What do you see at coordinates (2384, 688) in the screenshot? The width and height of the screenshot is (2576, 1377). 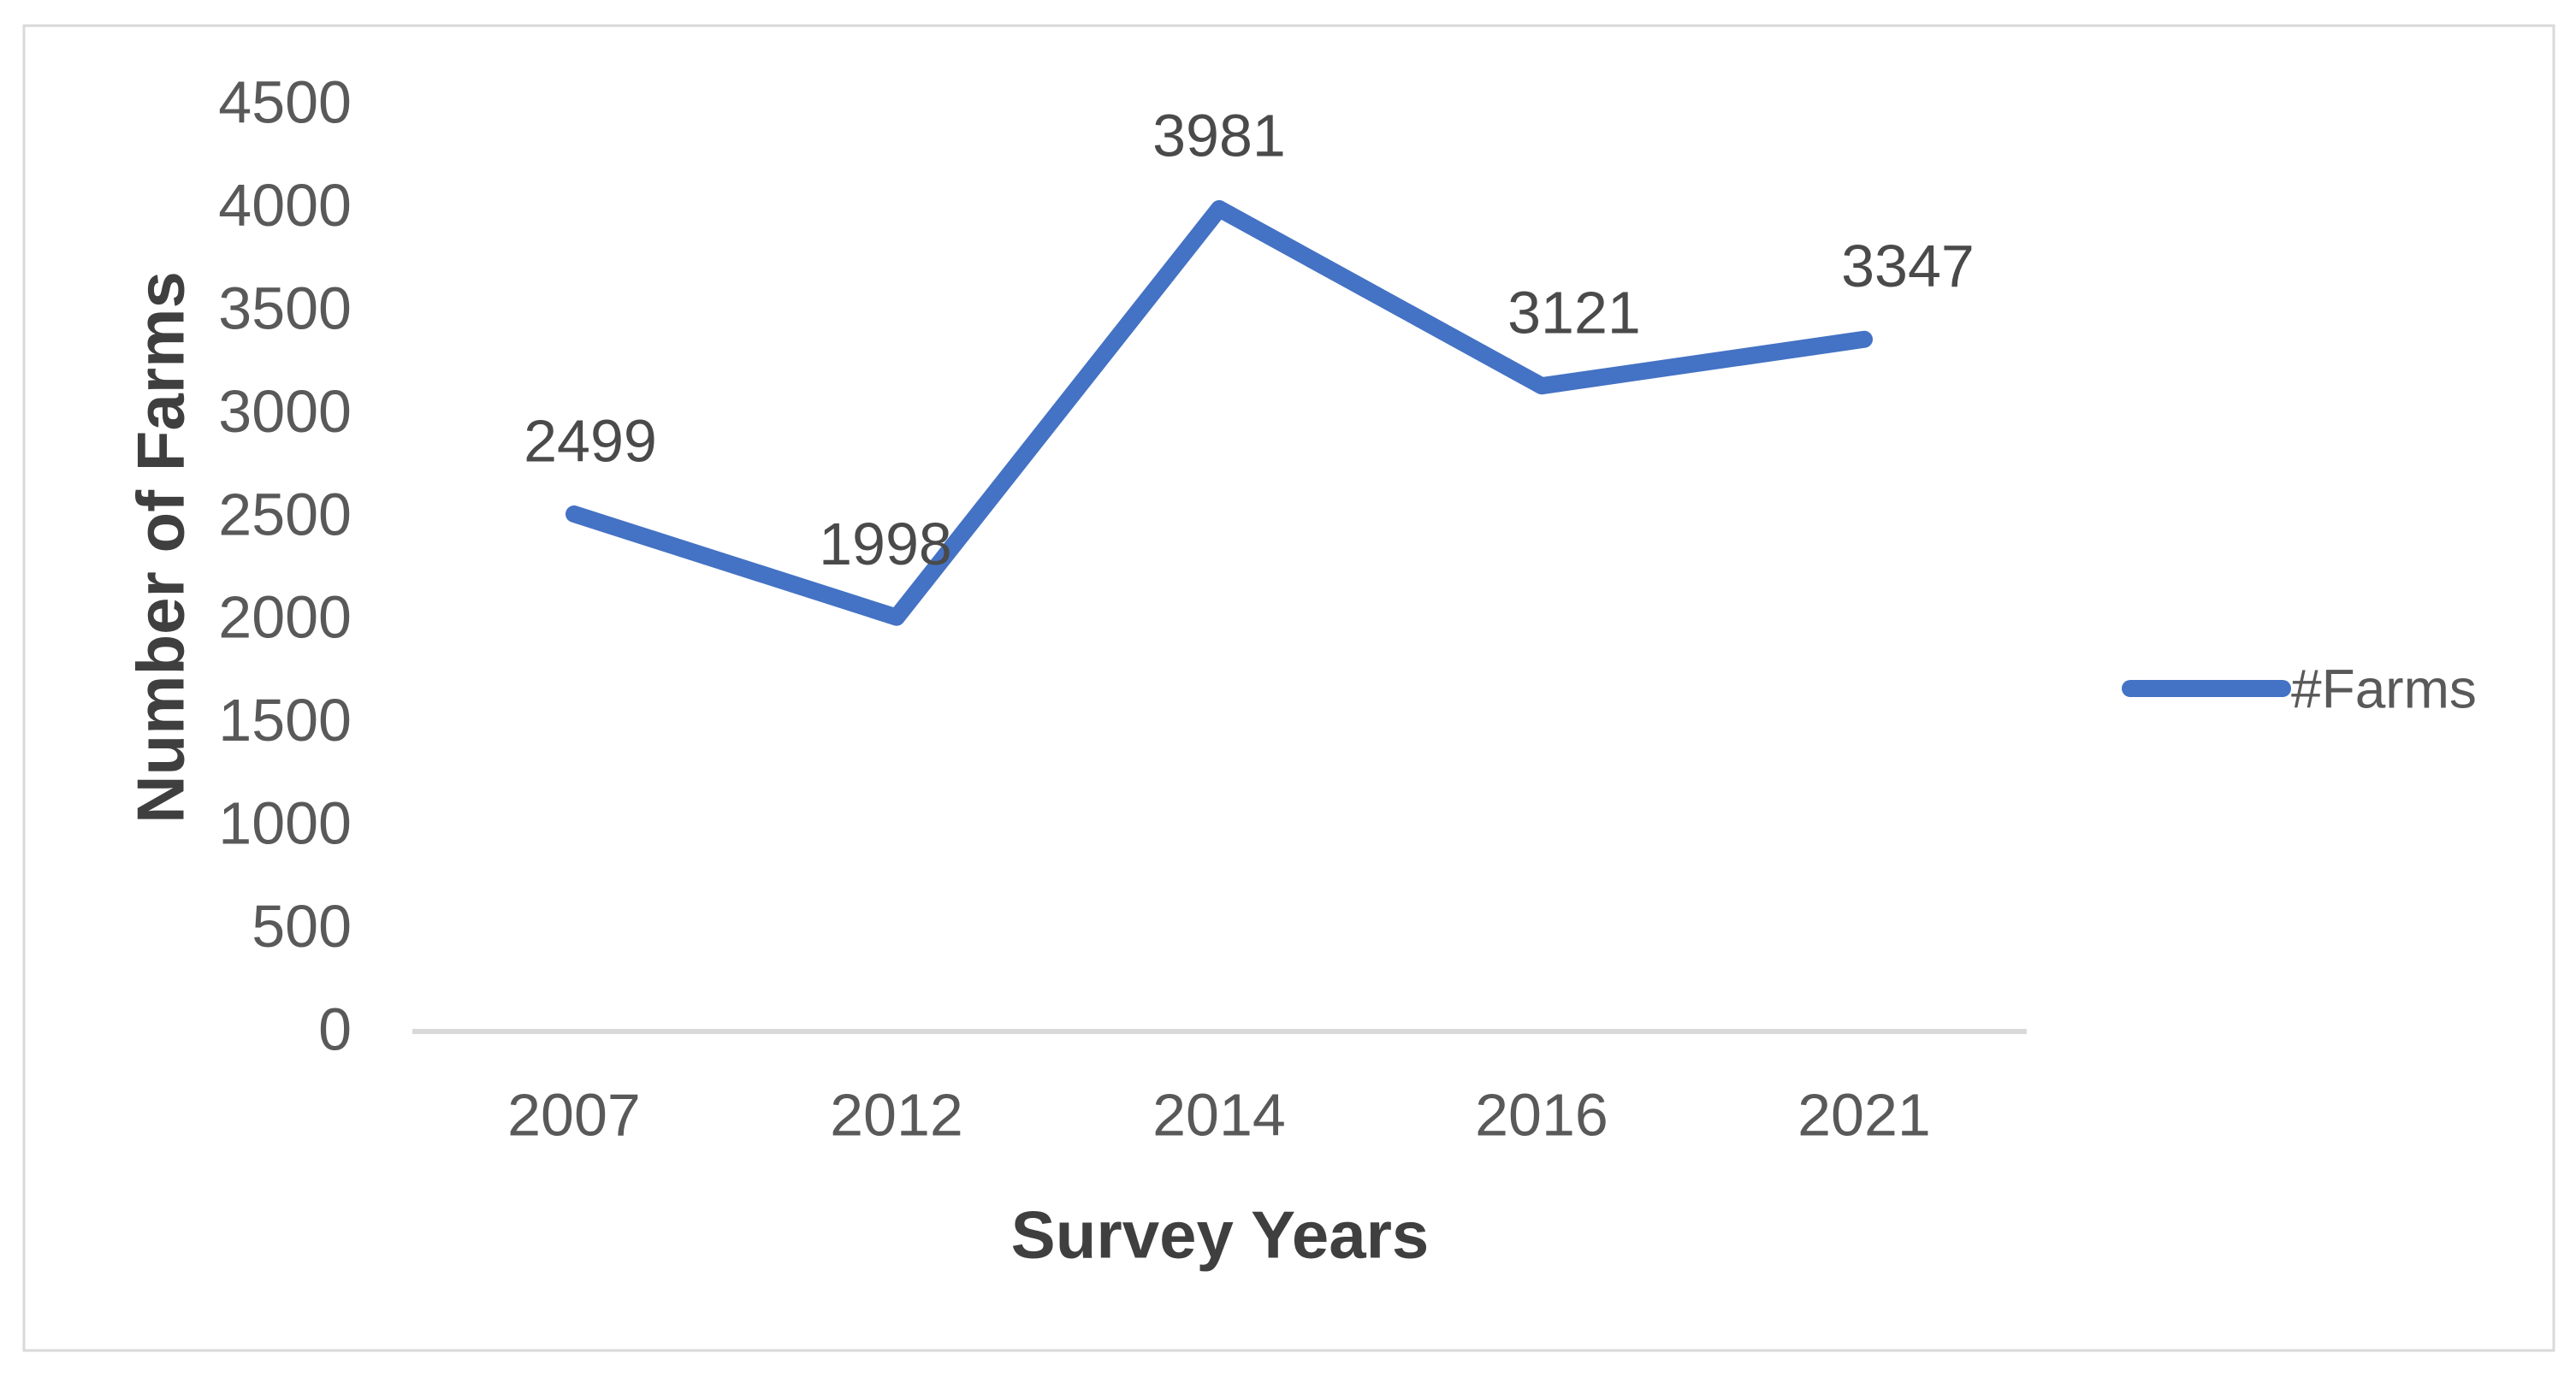 I see `legend-label: #Farms` at bounding box center [2384, 688].